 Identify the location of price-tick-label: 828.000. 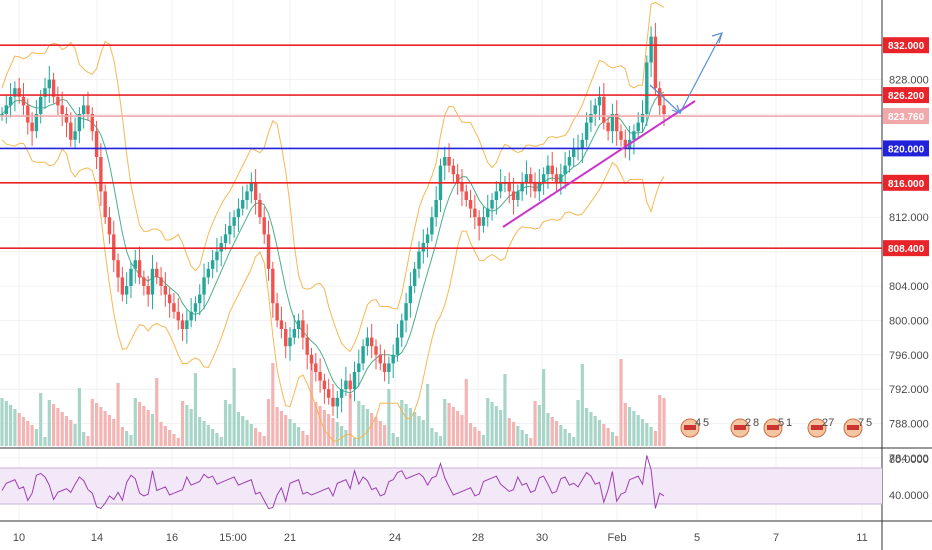
(909, 81).